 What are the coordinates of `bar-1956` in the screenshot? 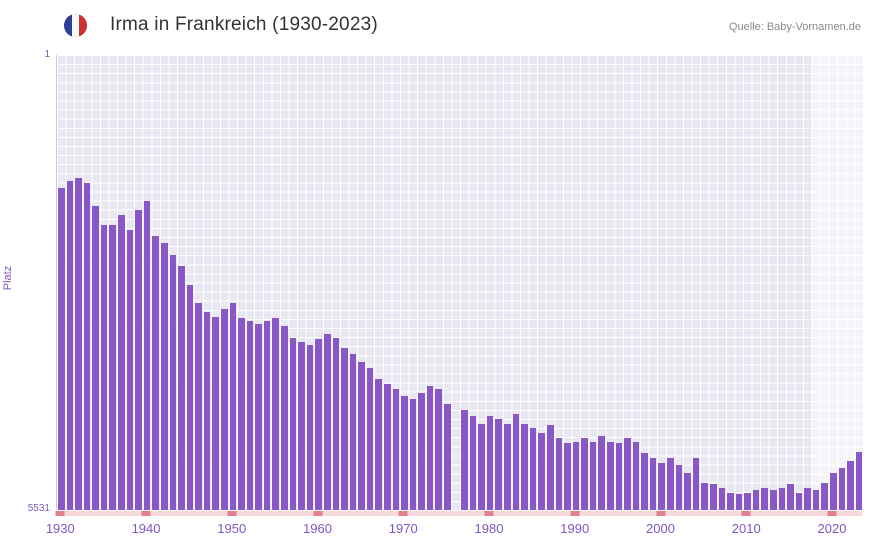 It's located at (284, 417).